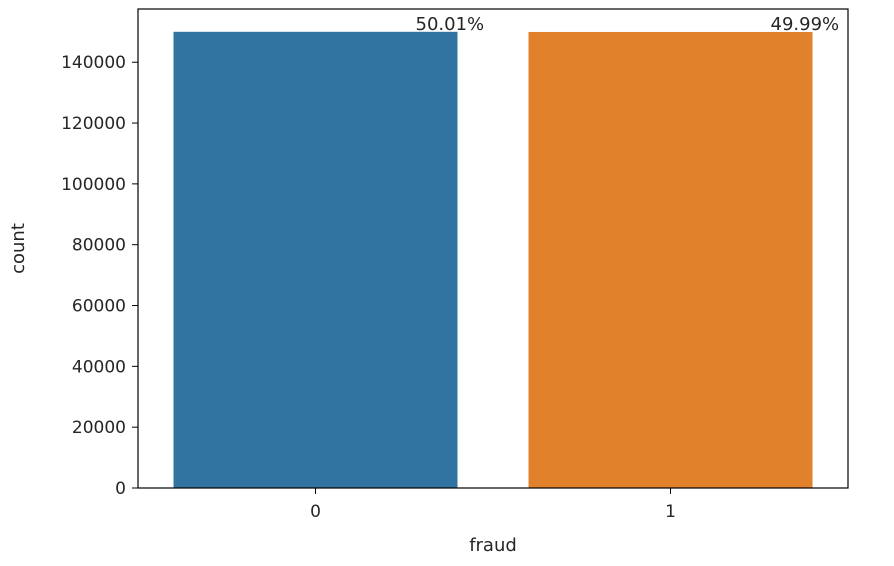 This screenshot has height=566, width=894. Describe the element at coordinates (493, 545) in the screenshot. I see `x-axis-label: fraud` at that location.